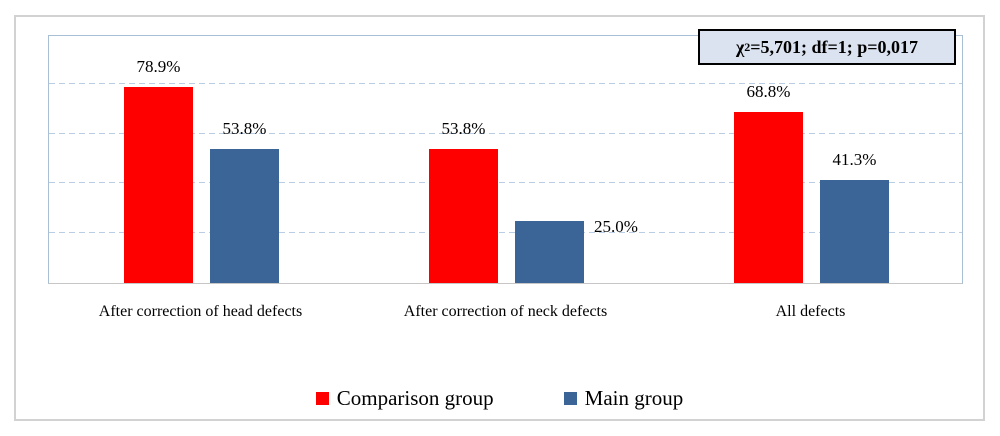 The height and width of the screenshot is (436, 1000). I want to click on category-label-3: All defects, so click(810, 311).